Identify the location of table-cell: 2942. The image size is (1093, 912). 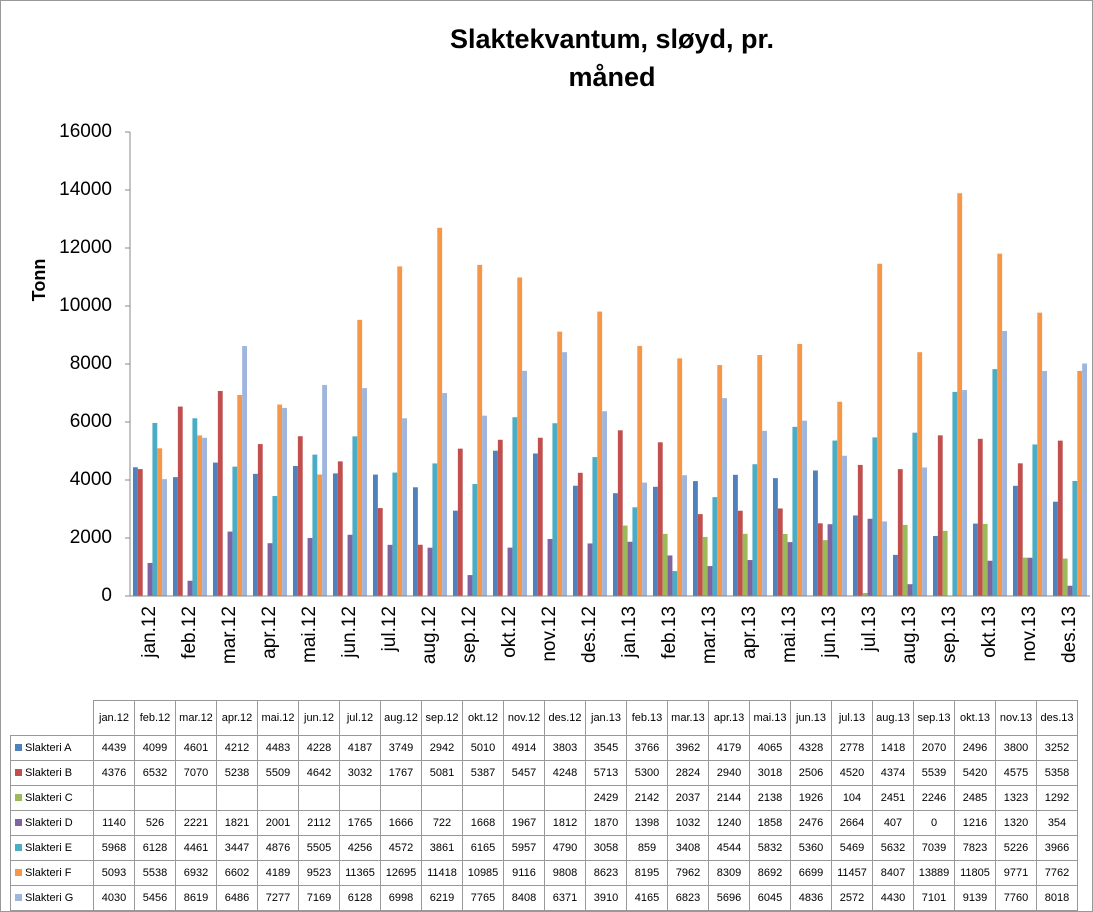
(442, 748).